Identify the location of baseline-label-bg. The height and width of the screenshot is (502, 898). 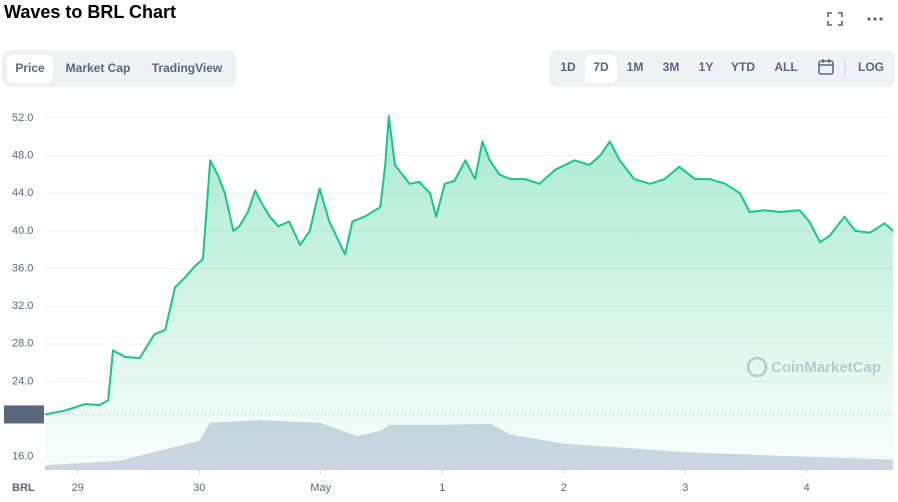
(24, 414).